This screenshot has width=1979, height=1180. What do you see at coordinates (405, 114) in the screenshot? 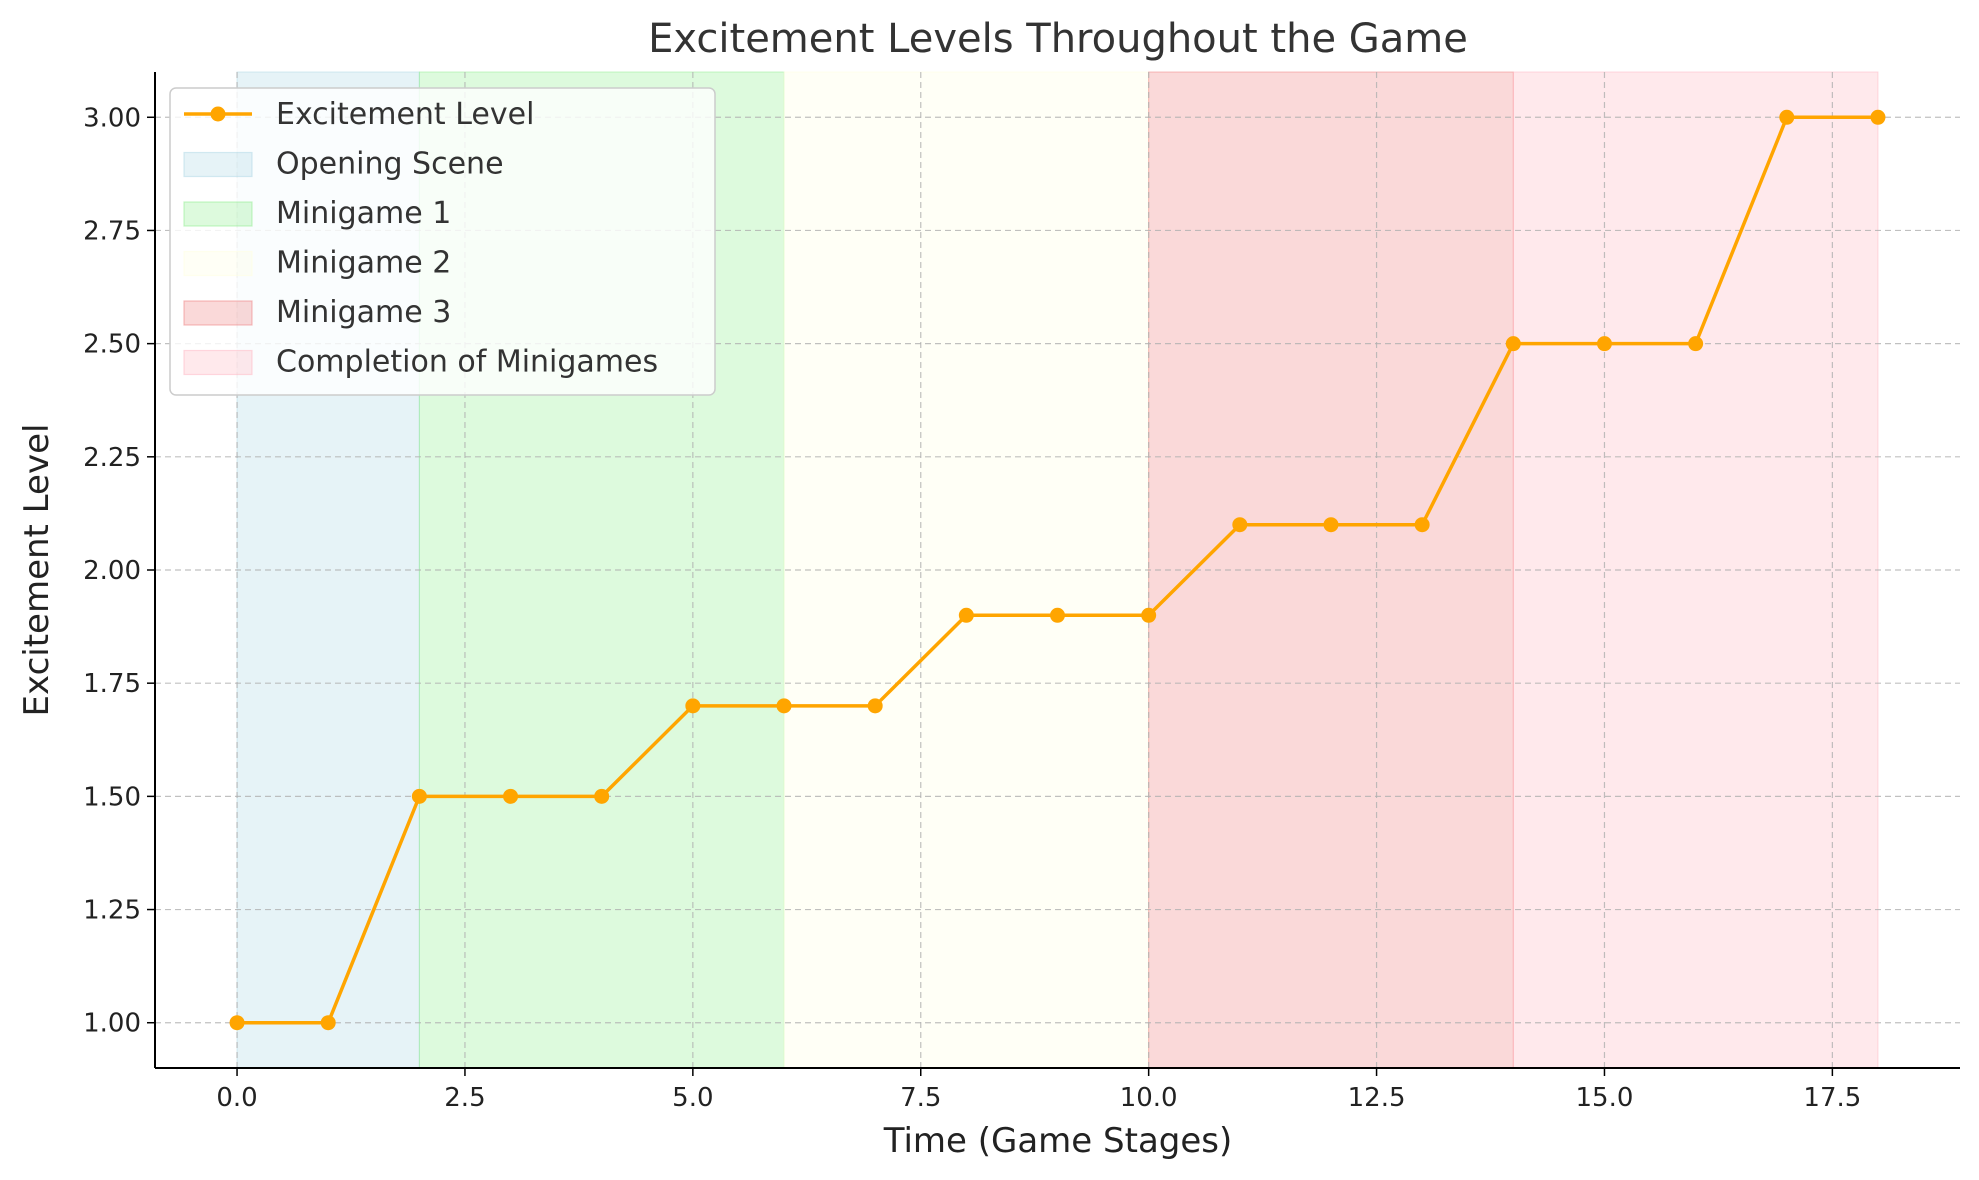
I see `legend-label-series-0: Excitement Level` at bounding box center [405, 114].